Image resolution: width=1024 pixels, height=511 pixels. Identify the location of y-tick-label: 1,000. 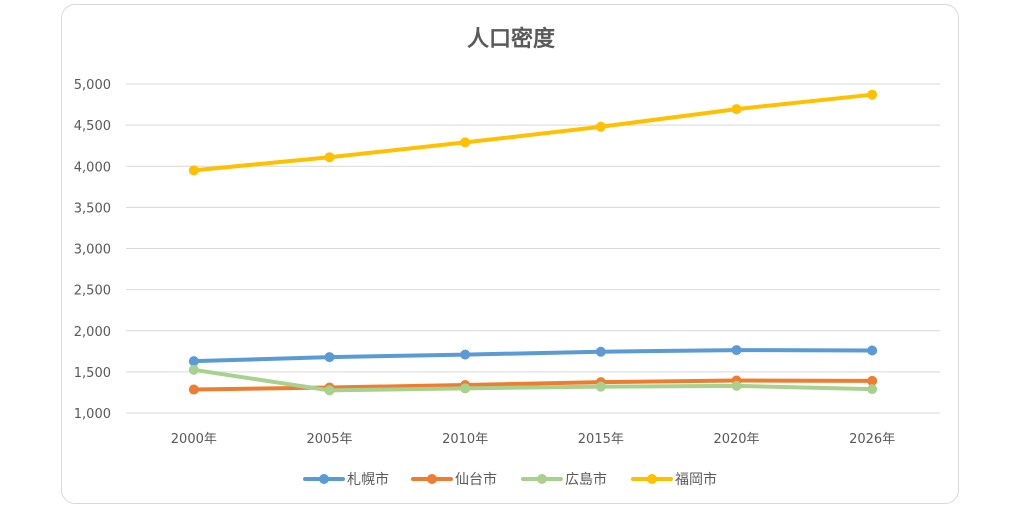
(92, 414).